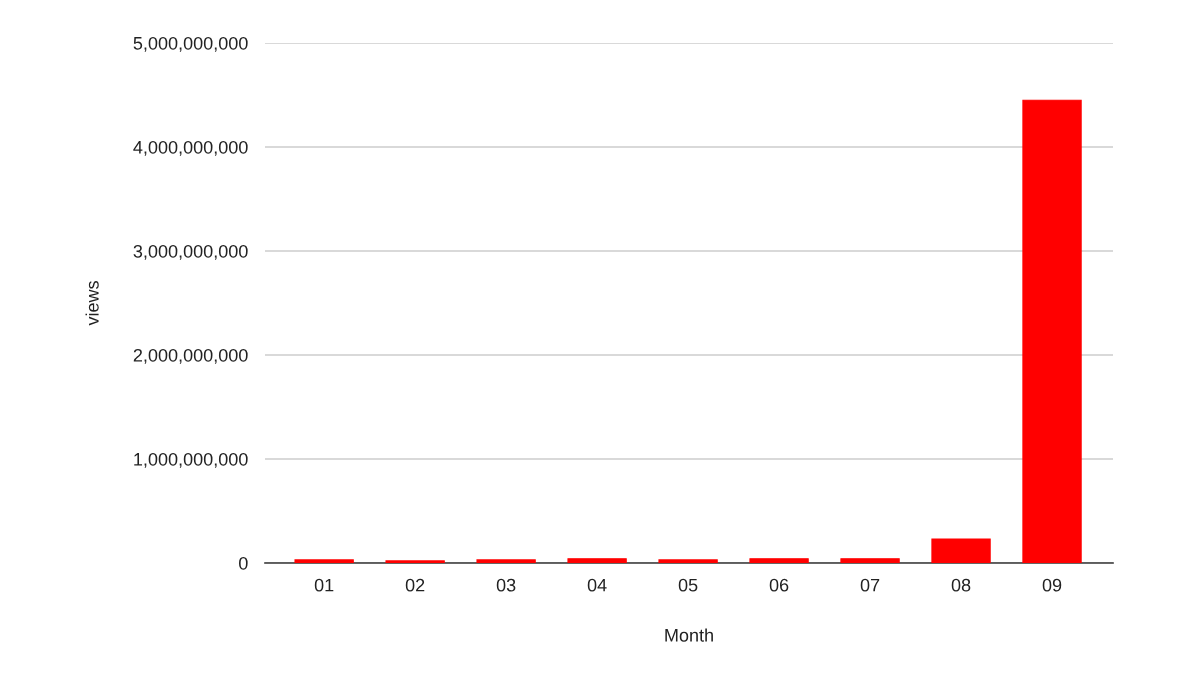 This screenshot has width=1200, height=675. I want to click on x-tick-label: 04, so click(597, 585).